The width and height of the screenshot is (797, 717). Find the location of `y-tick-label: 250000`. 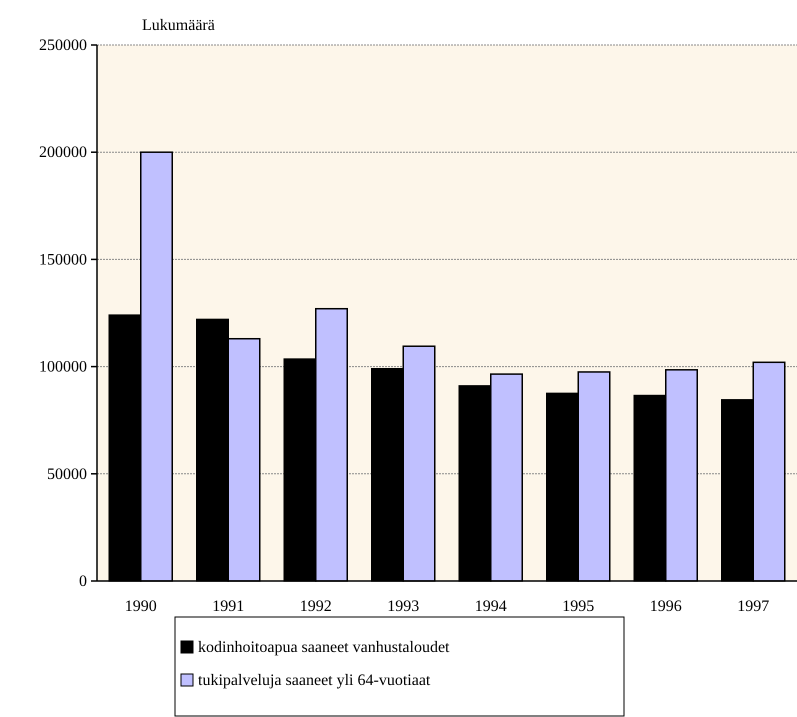

y-tick-label: 250000 is located at coordinates (63, 45).